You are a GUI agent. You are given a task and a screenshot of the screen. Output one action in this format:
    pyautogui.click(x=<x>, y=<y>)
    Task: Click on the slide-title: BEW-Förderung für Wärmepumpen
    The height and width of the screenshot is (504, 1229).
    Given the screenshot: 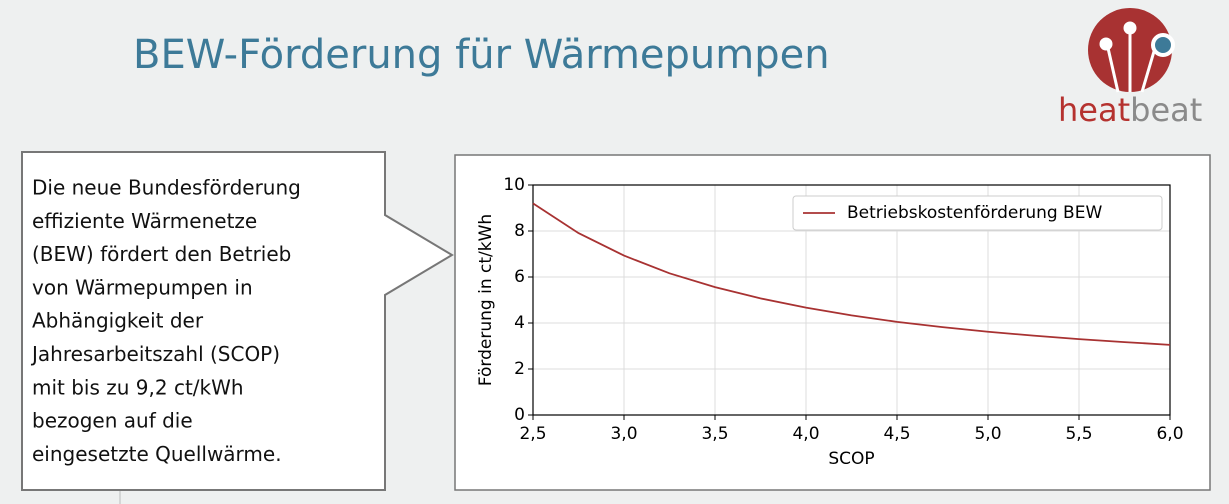 What is the action you would take?
    pyautogui.click(x=481, y=55)
    